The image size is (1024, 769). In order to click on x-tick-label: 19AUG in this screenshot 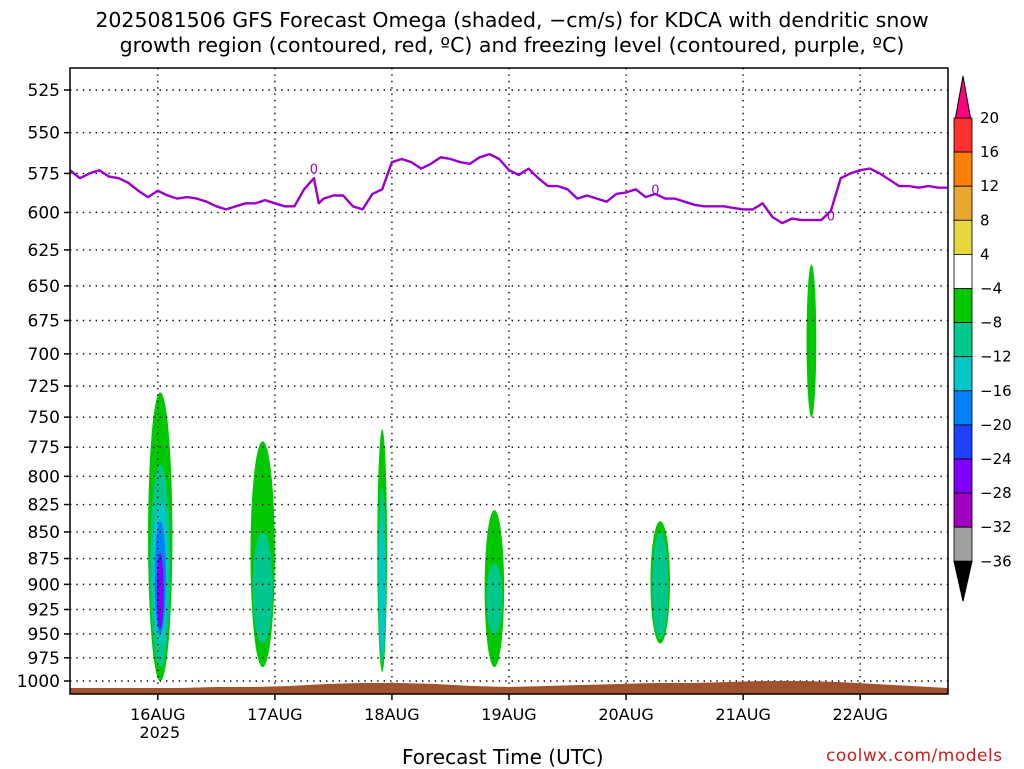, I will do `click(508, 714)`.